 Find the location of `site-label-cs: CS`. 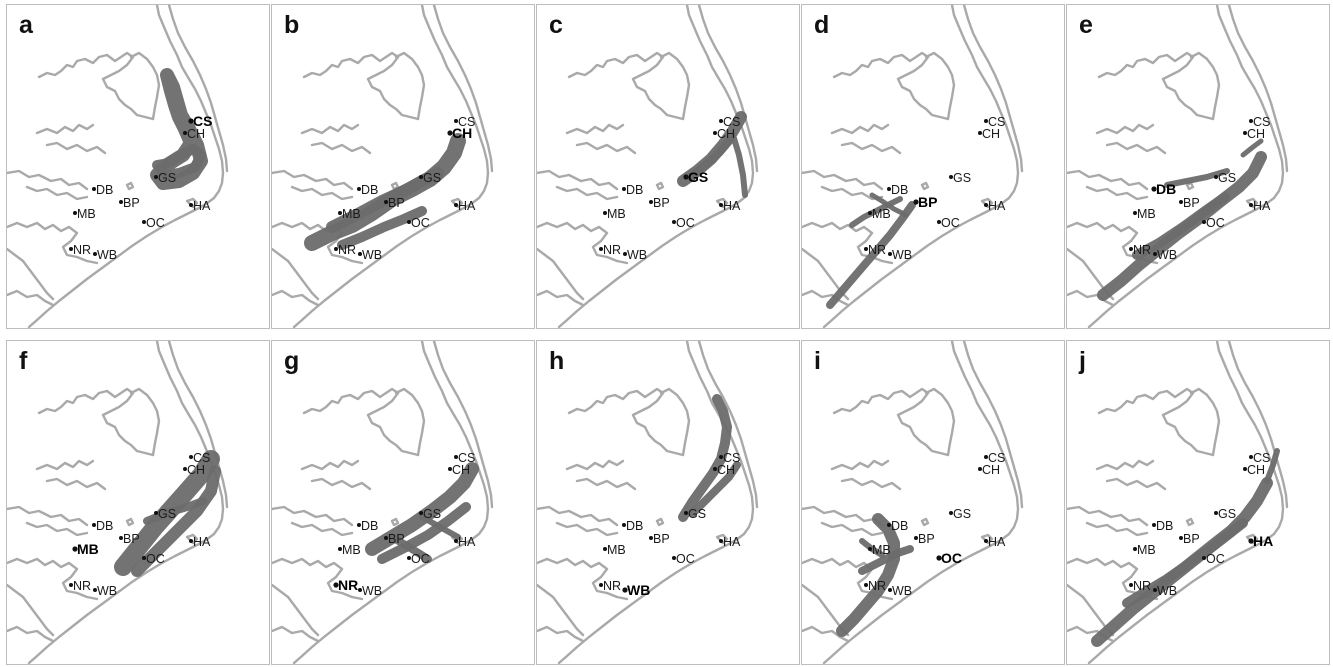

site-label-cs: CS is located at coordinates (996, 122).